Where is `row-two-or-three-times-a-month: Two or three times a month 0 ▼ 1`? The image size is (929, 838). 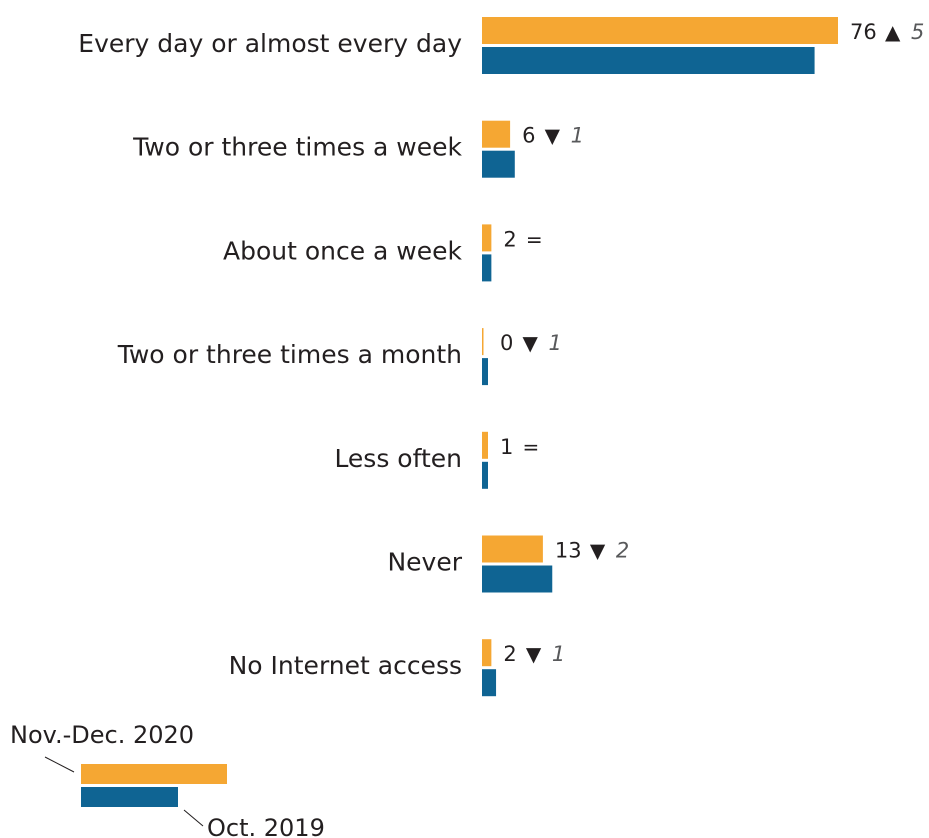
row-two-or-three-times-a-month: Two or three times a month 0 ▼ 1 is located at coordinates (339, 357).